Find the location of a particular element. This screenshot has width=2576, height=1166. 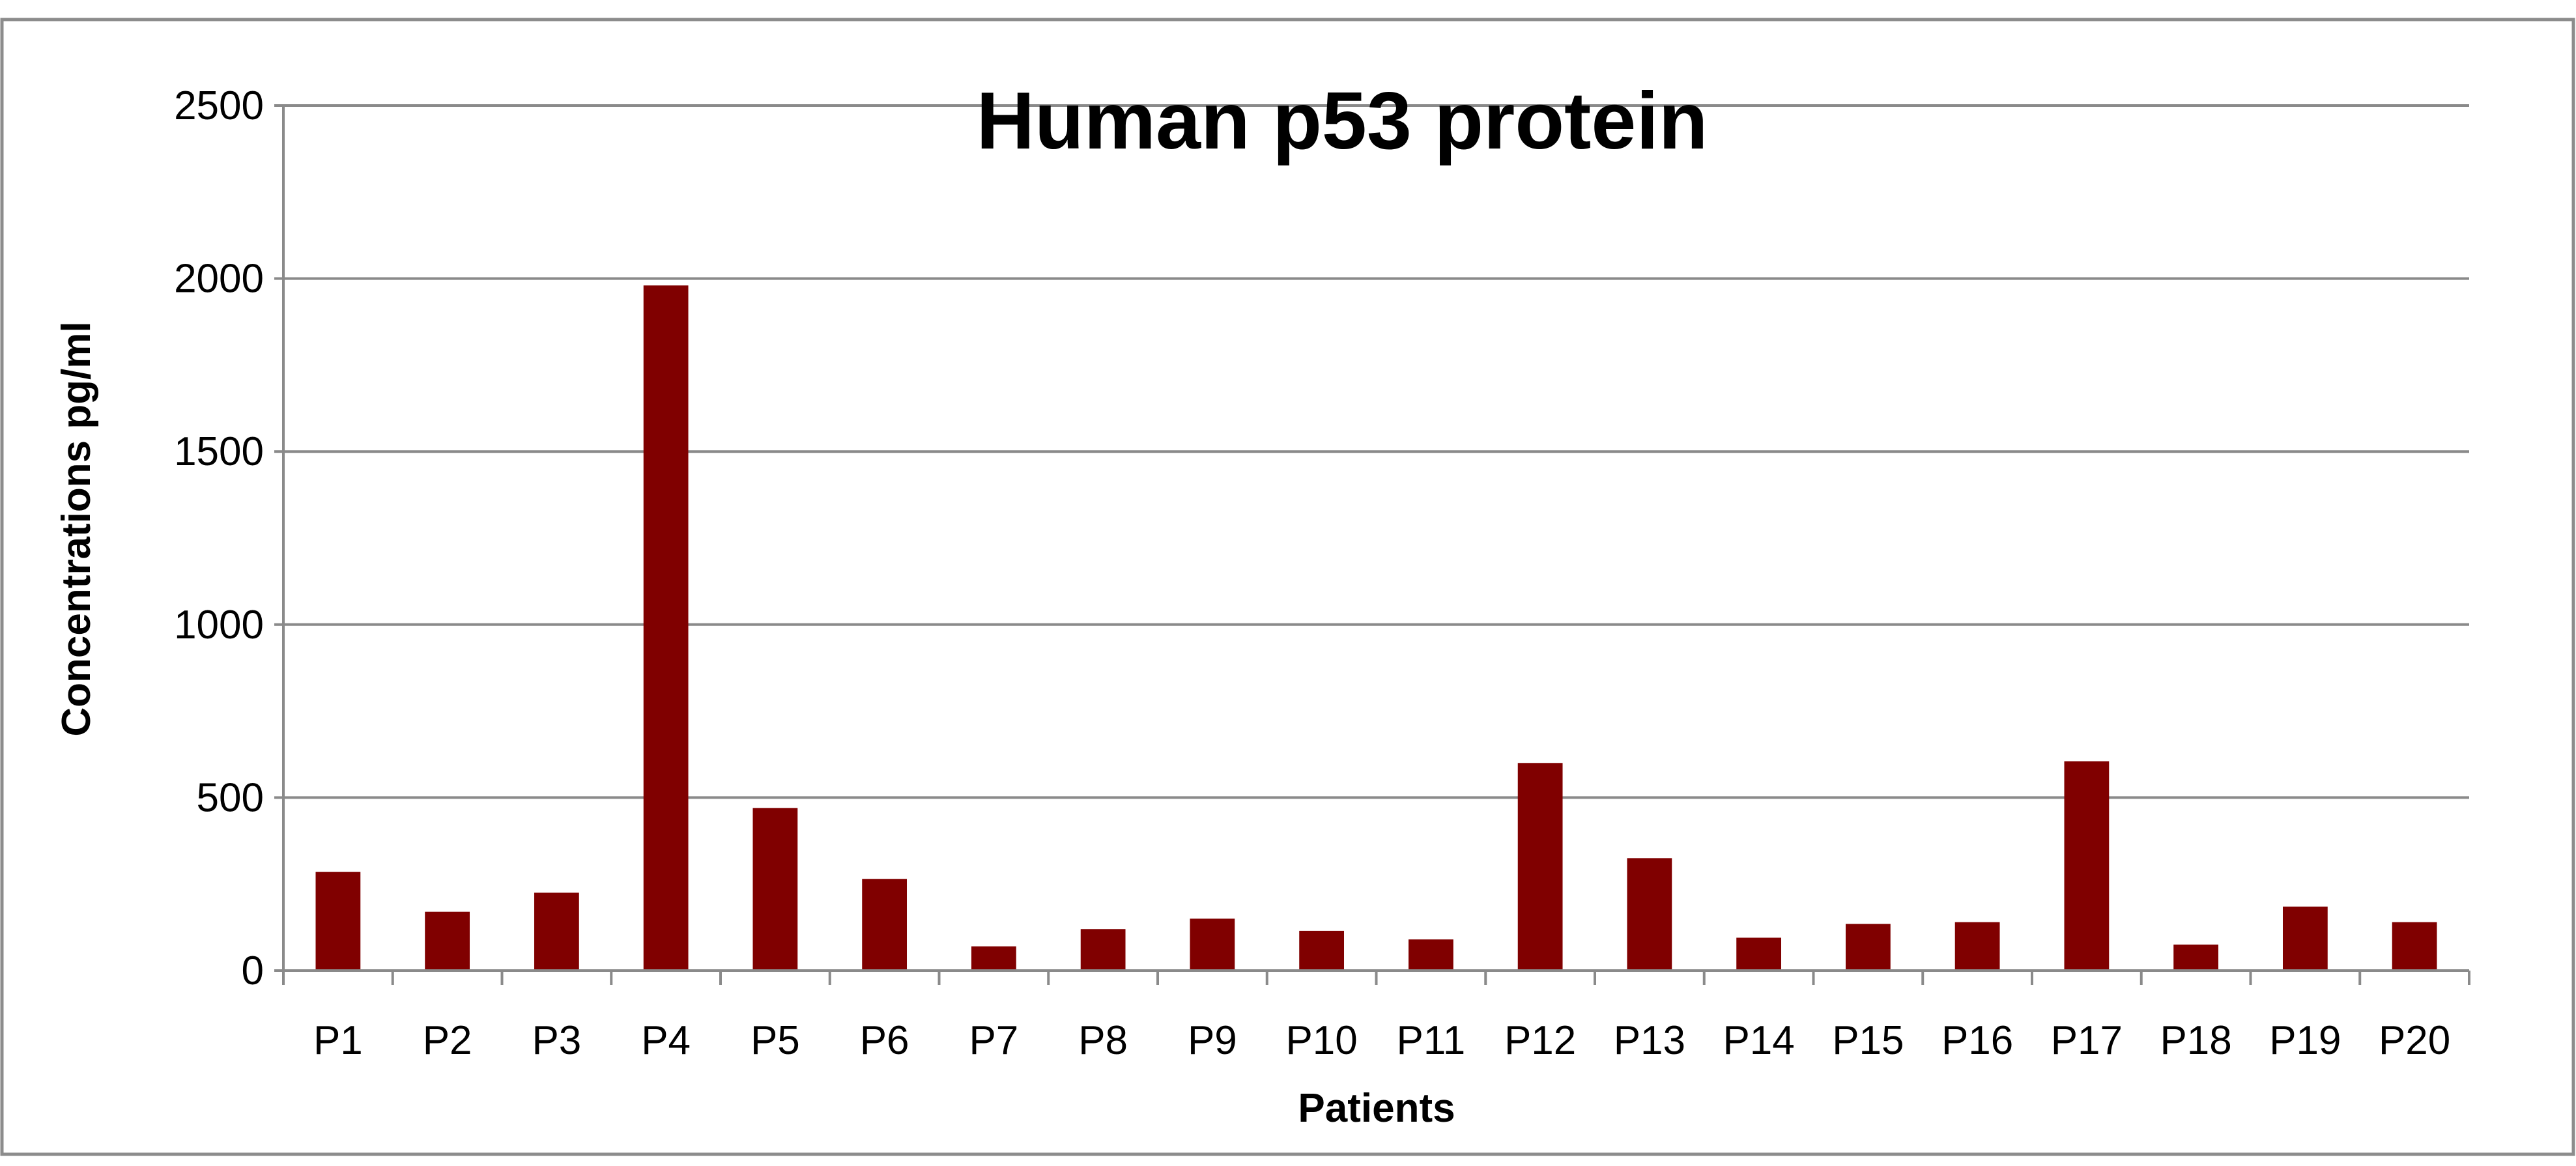

bar-p14 is located at coordinates (1759, 954).